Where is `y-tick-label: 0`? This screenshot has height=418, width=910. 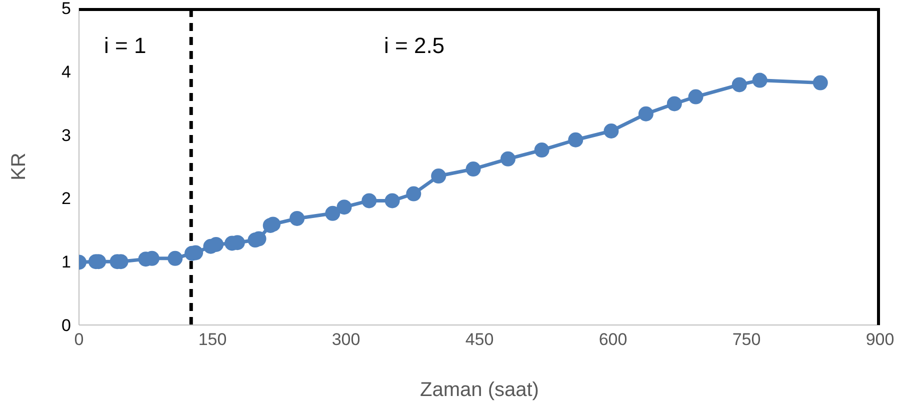 y-tick-label: 0 is located at coordinates (66, 326).